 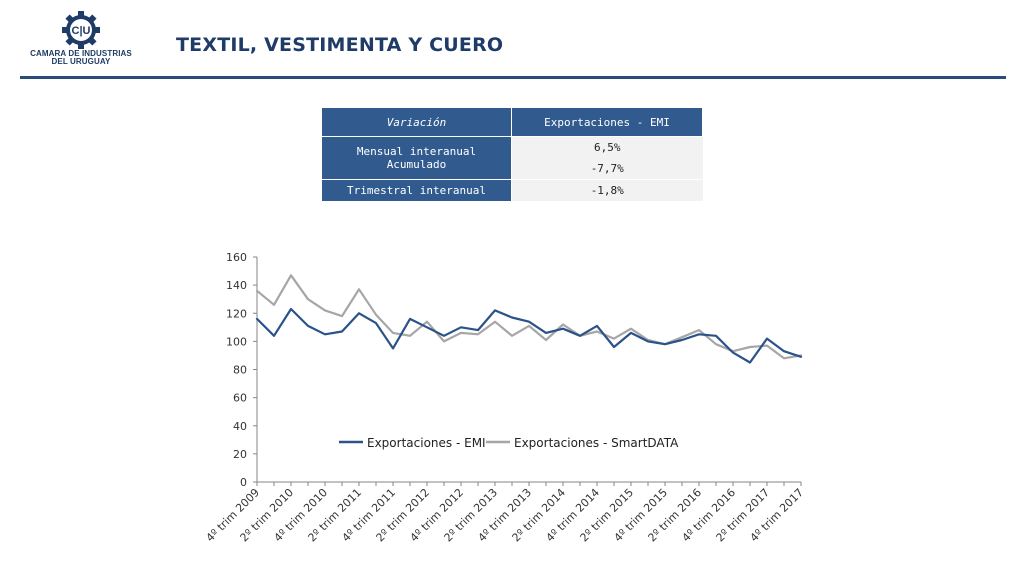 What do you see at coordinates (236, 257) in the screenshot?
I see `y-tick-label: 160` at bounding box center [236, 257].